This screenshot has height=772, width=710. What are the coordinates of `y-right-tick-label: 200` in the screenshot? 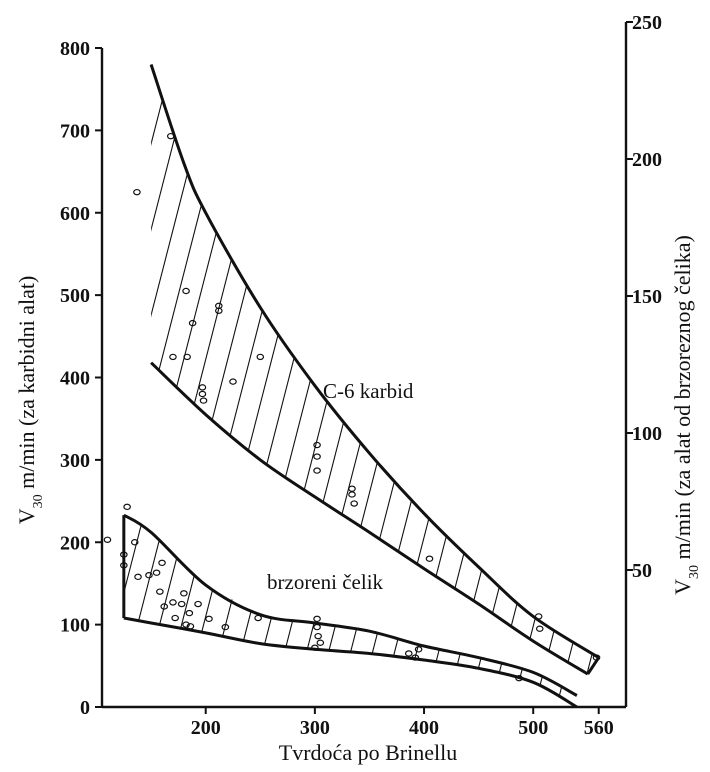 It's located at (647, 160).